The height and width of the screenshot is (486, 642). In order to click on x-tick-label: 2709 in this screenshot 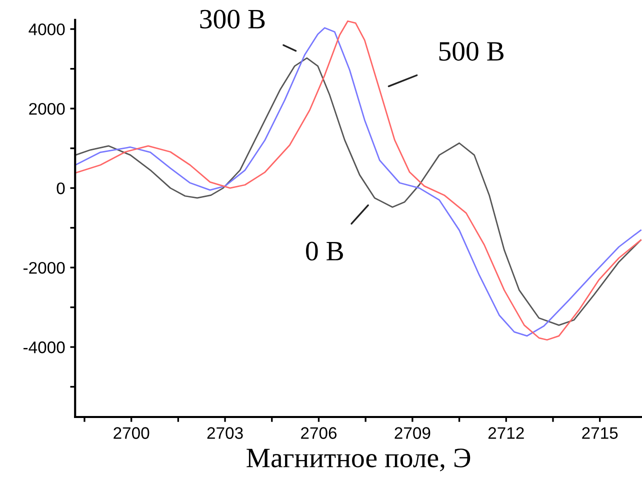, I will do `click(412, 433)`.